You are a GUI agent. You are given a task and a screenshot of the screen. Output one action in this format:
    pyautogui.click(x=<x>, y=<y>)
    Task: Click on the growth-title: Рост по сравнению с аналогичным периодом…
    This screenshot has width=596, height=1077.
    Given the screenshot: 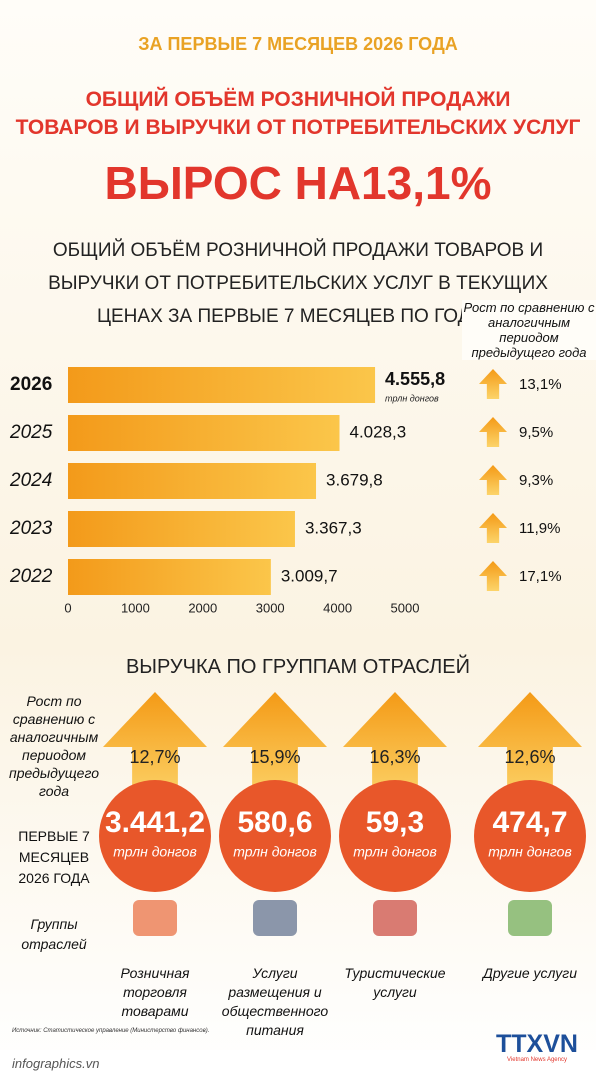 What is the action you would take?
    pyautogui.click(x=529, y=330)
    